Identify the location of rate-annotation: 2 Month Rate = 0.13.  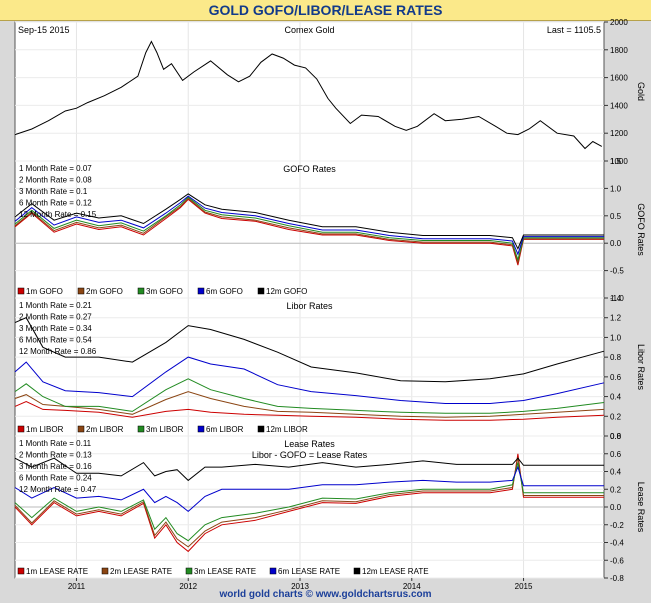
(55, 455).